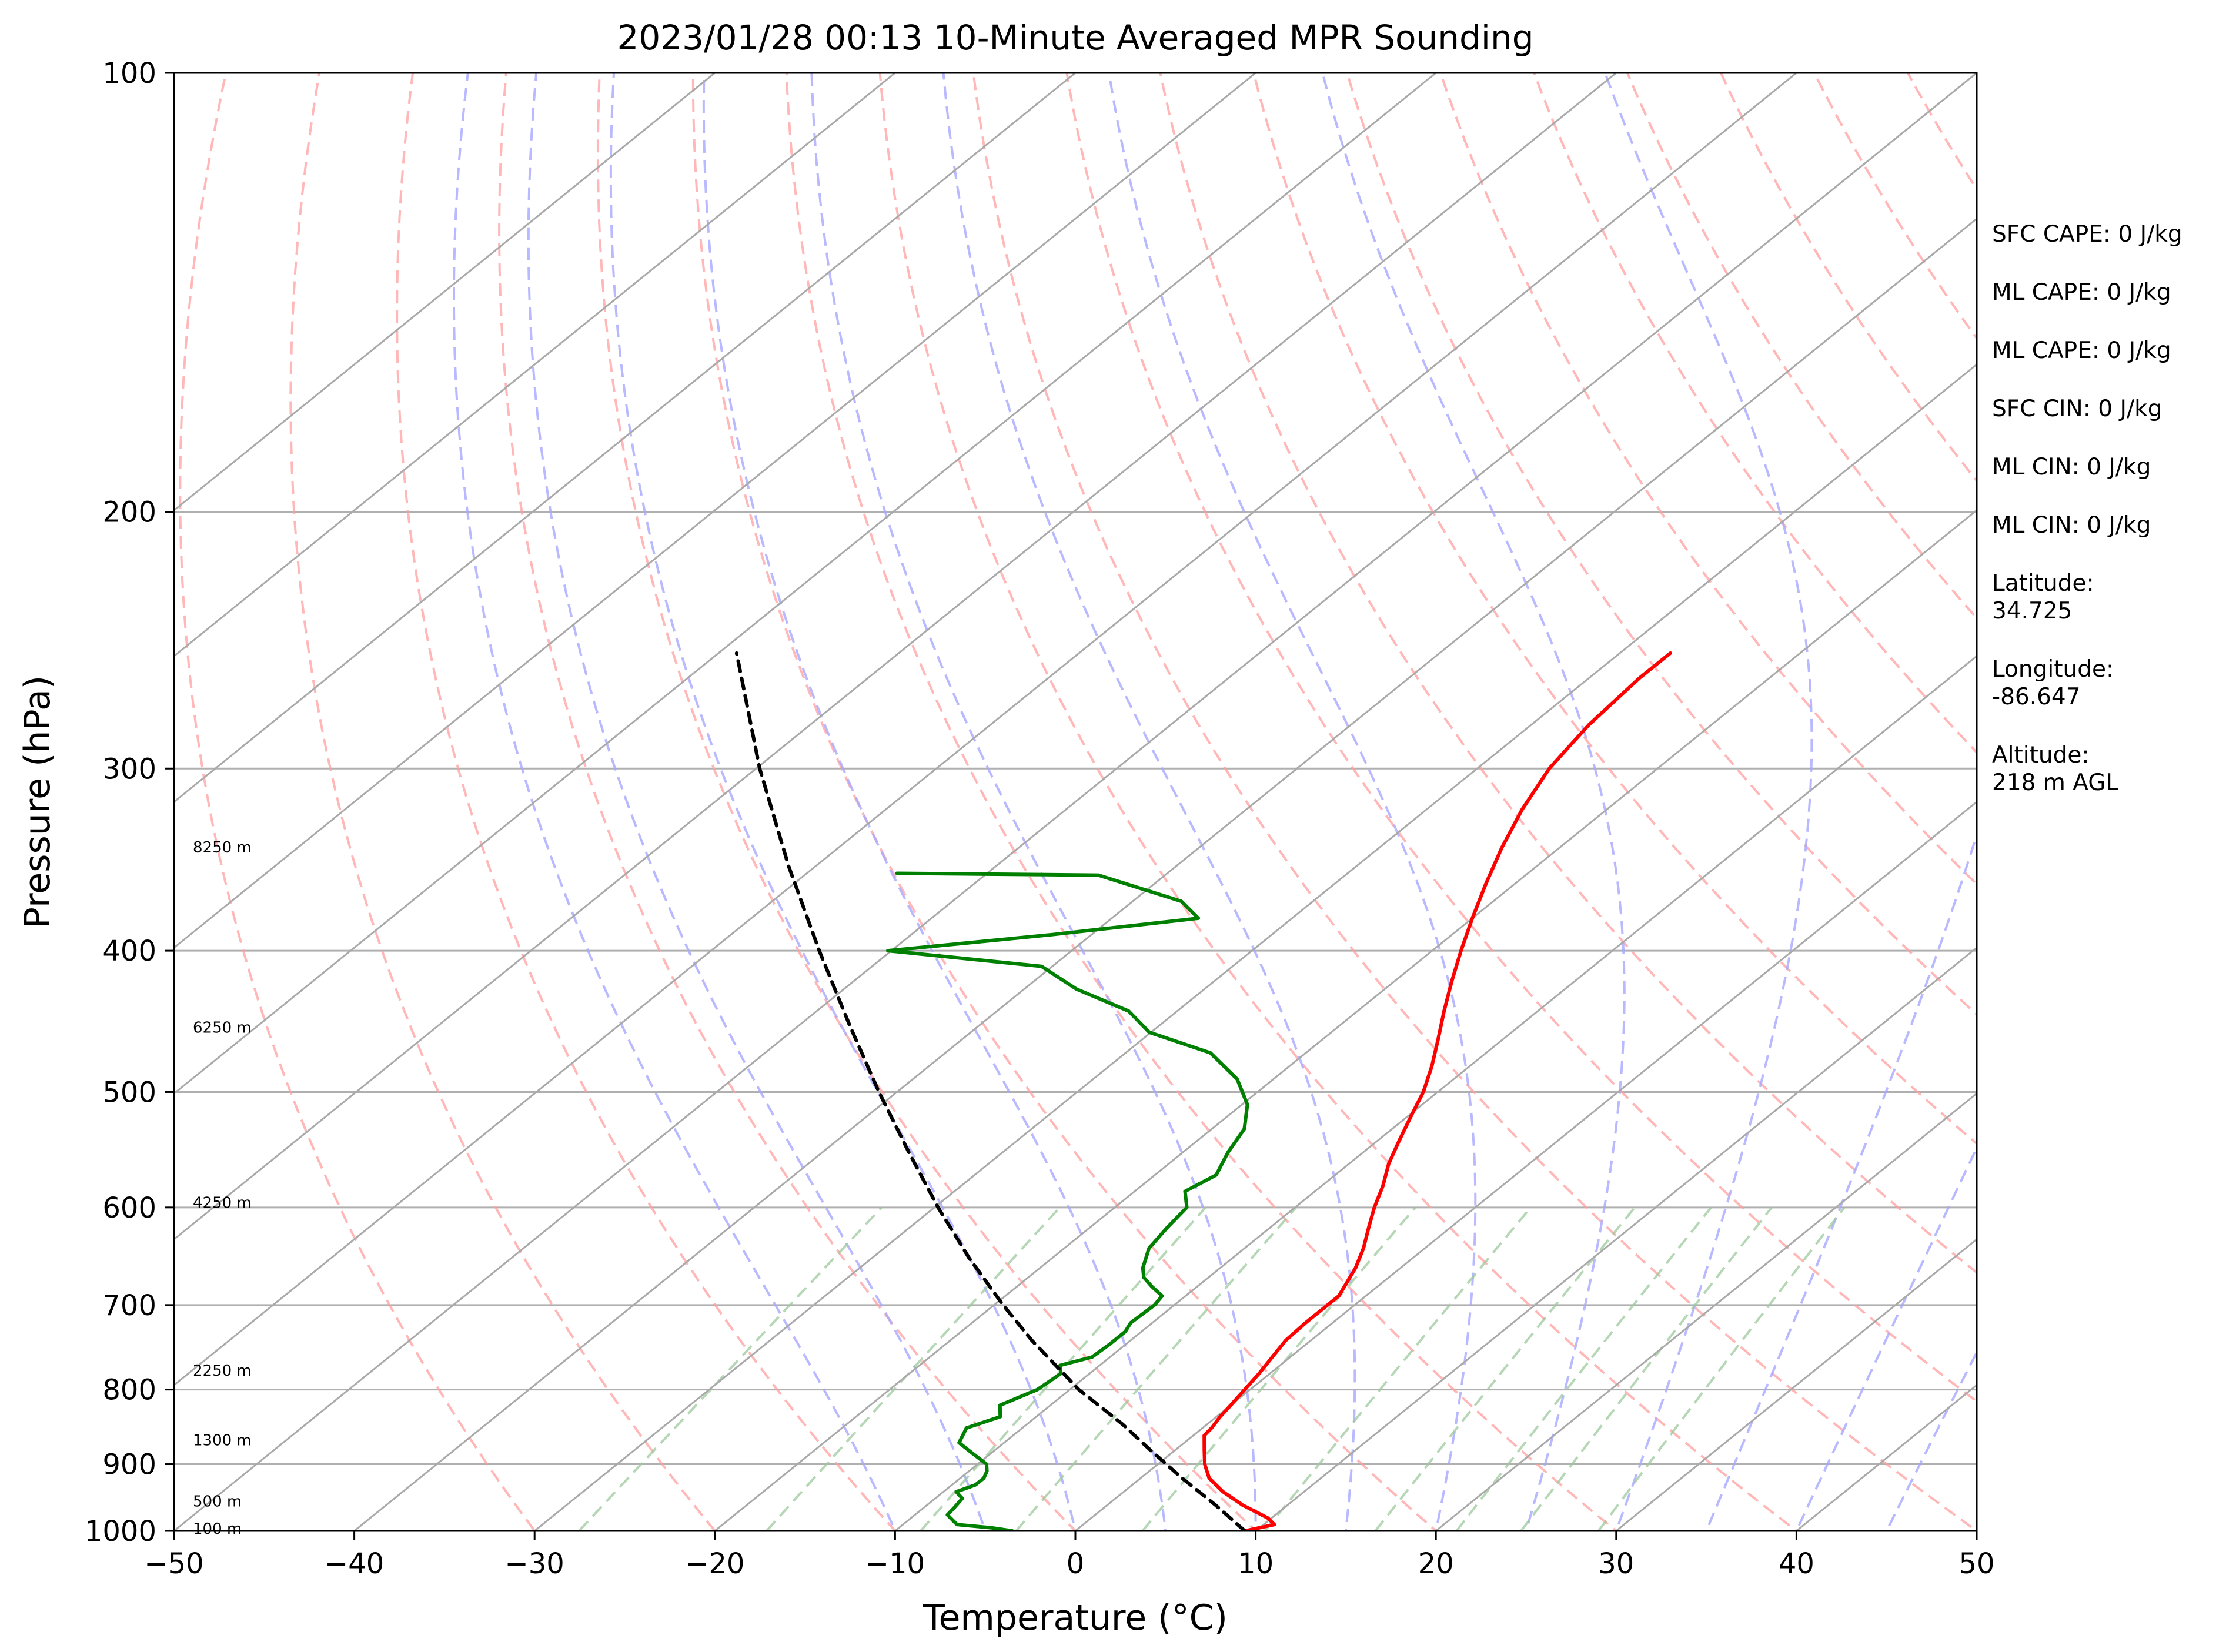 The height and width of the screenshot is (1652, 2226). What do you see at coordinates (895, 1564) in the screenshot?
I see `x-tick-label: −10` at bounding box center [895, 1564].